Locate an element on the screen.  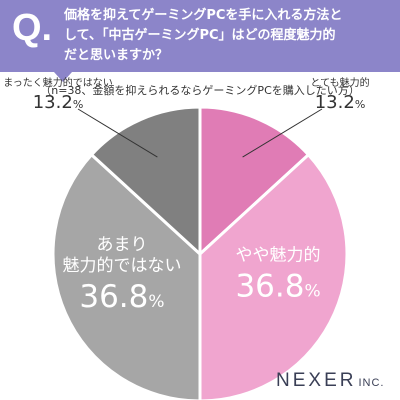
slice-label: やや魅力的 is located at coordinates (278, 255).